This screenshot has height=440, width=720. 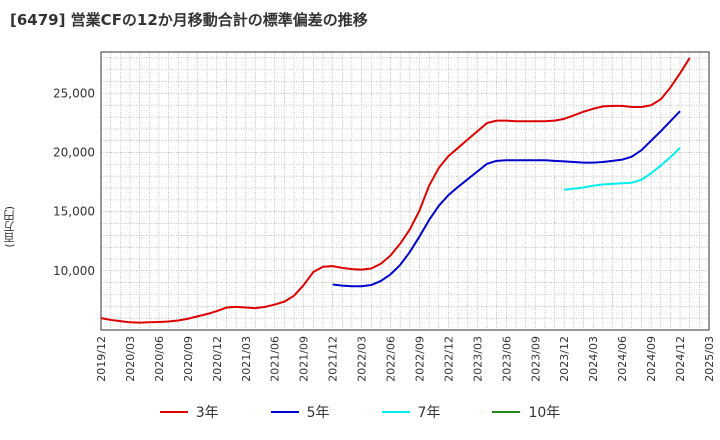 What do you see at coordinates (189, 412) in the screenshot?
I see `legend-item-3y: 3年` at bounding box center [189, 412].